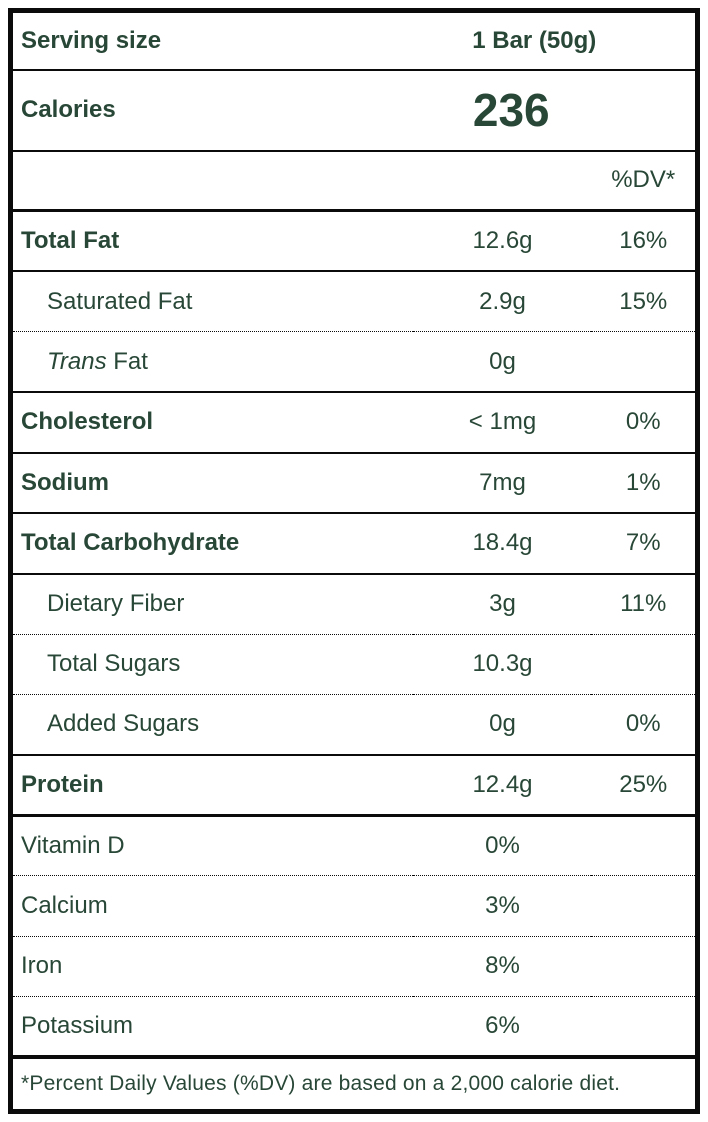  Describe the element at coordinates (644, 483) in the screenshot. I see `nutrient-dv: 1%` at that location.